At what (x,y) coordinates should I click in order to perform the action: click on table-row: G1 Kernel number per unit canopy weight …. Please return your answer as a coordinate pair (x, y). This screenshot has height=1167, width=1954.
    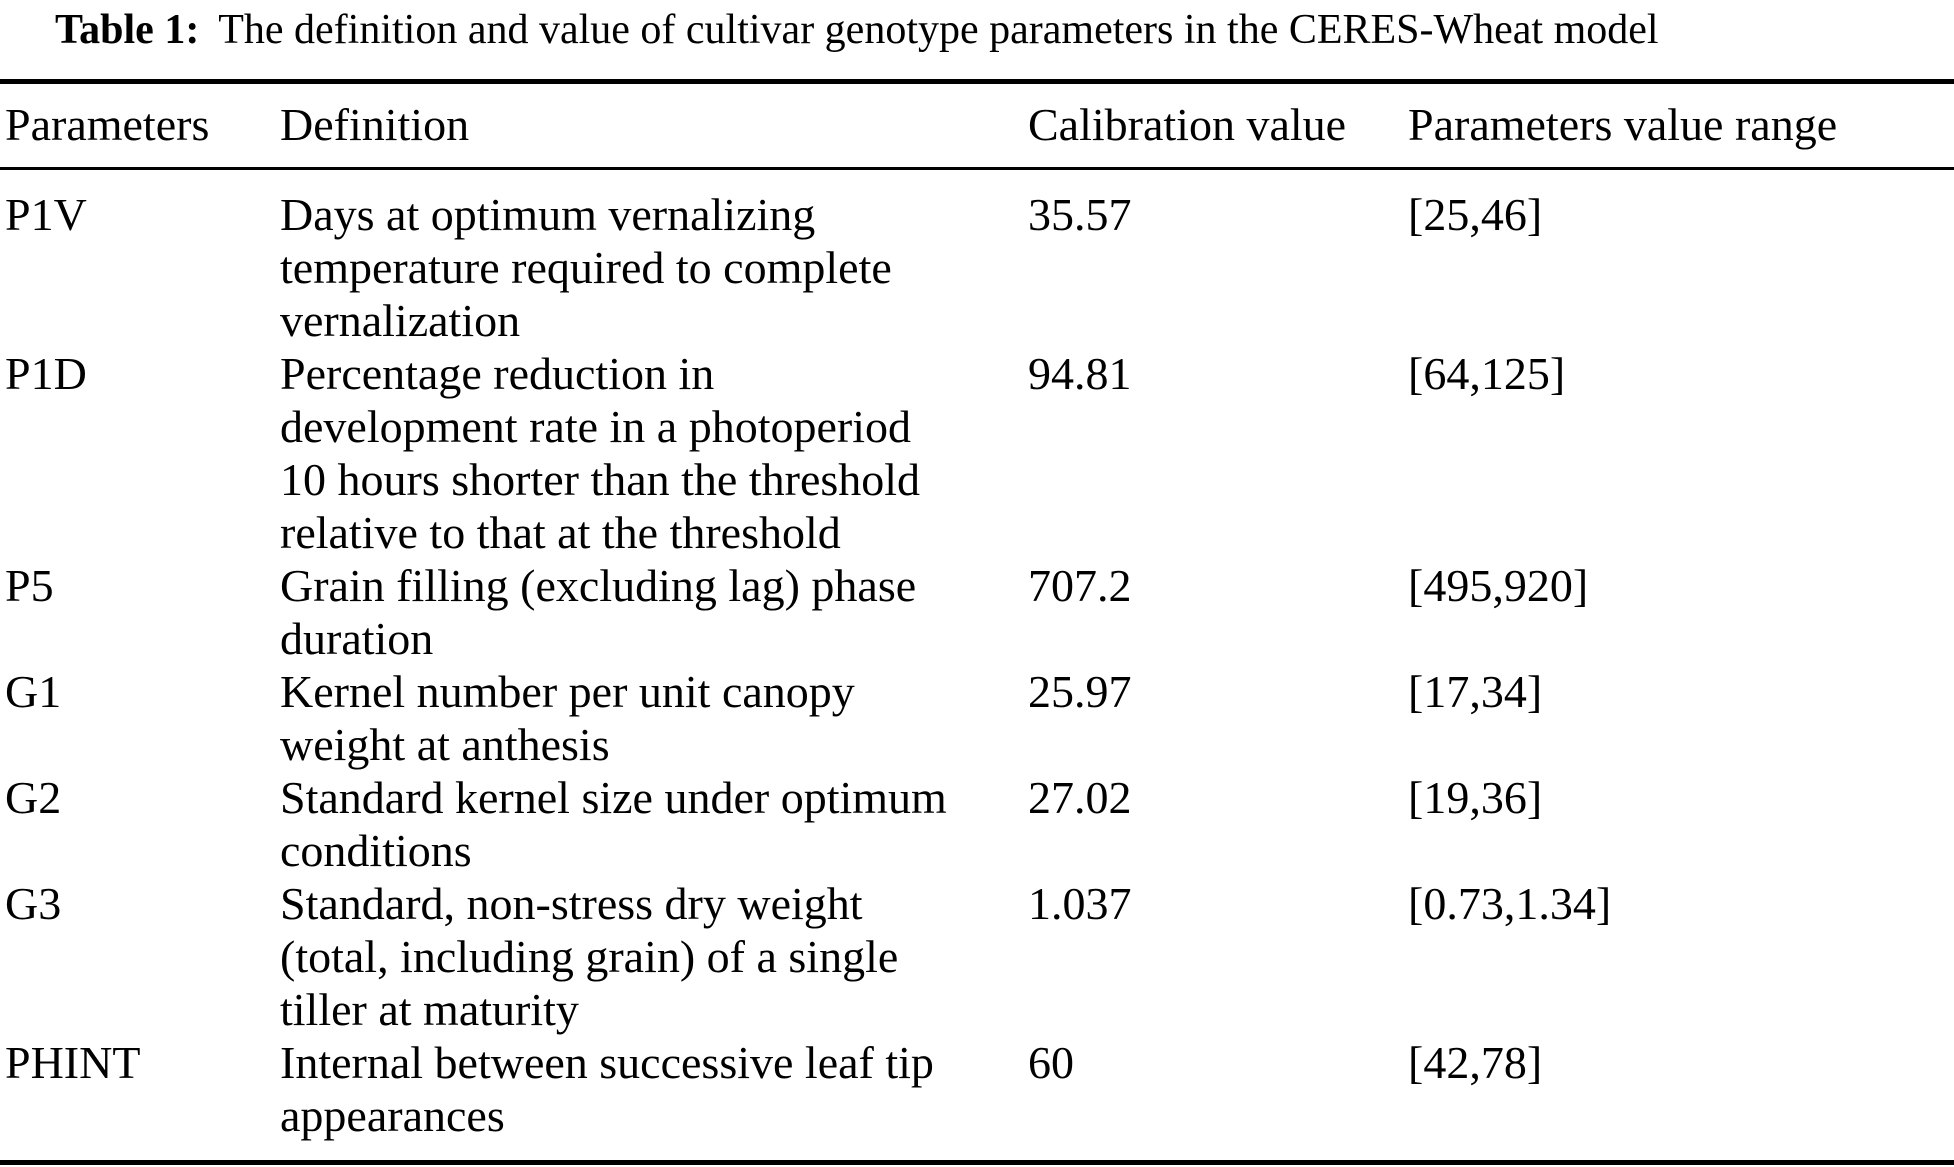
    Looking at the image, I should click on (977, 718).